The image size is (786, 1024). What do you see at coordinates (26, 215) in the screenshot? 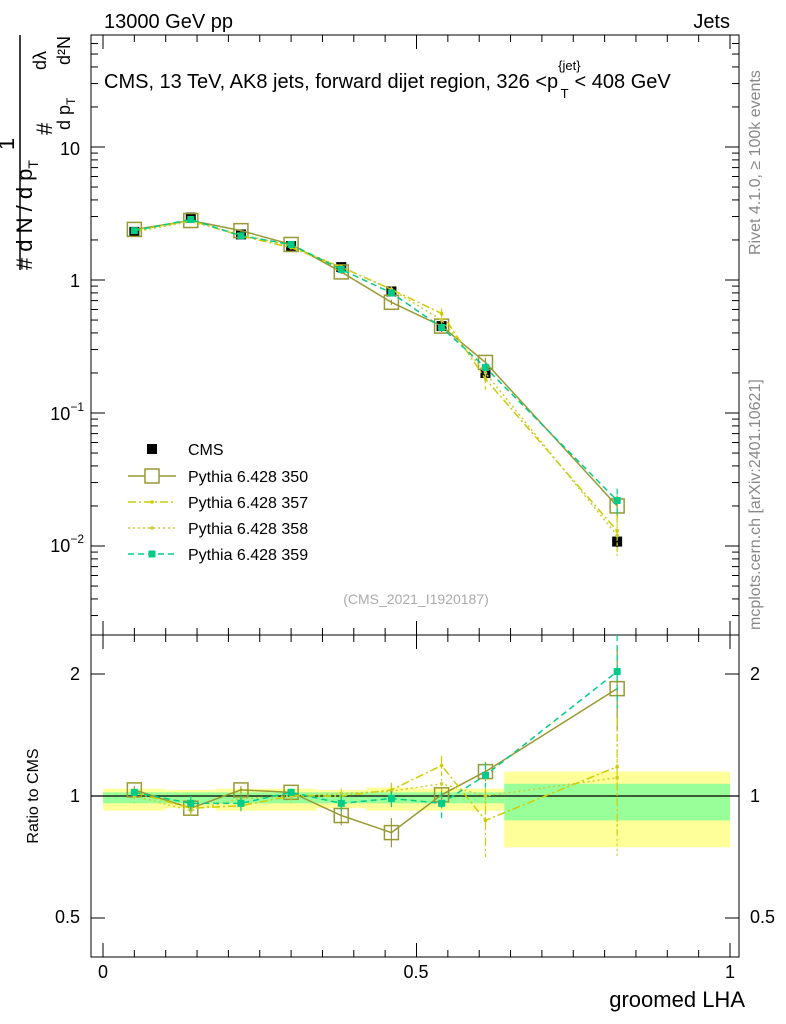
I see `svg-text: #d N / d pT` at bounding box center [26, 215].